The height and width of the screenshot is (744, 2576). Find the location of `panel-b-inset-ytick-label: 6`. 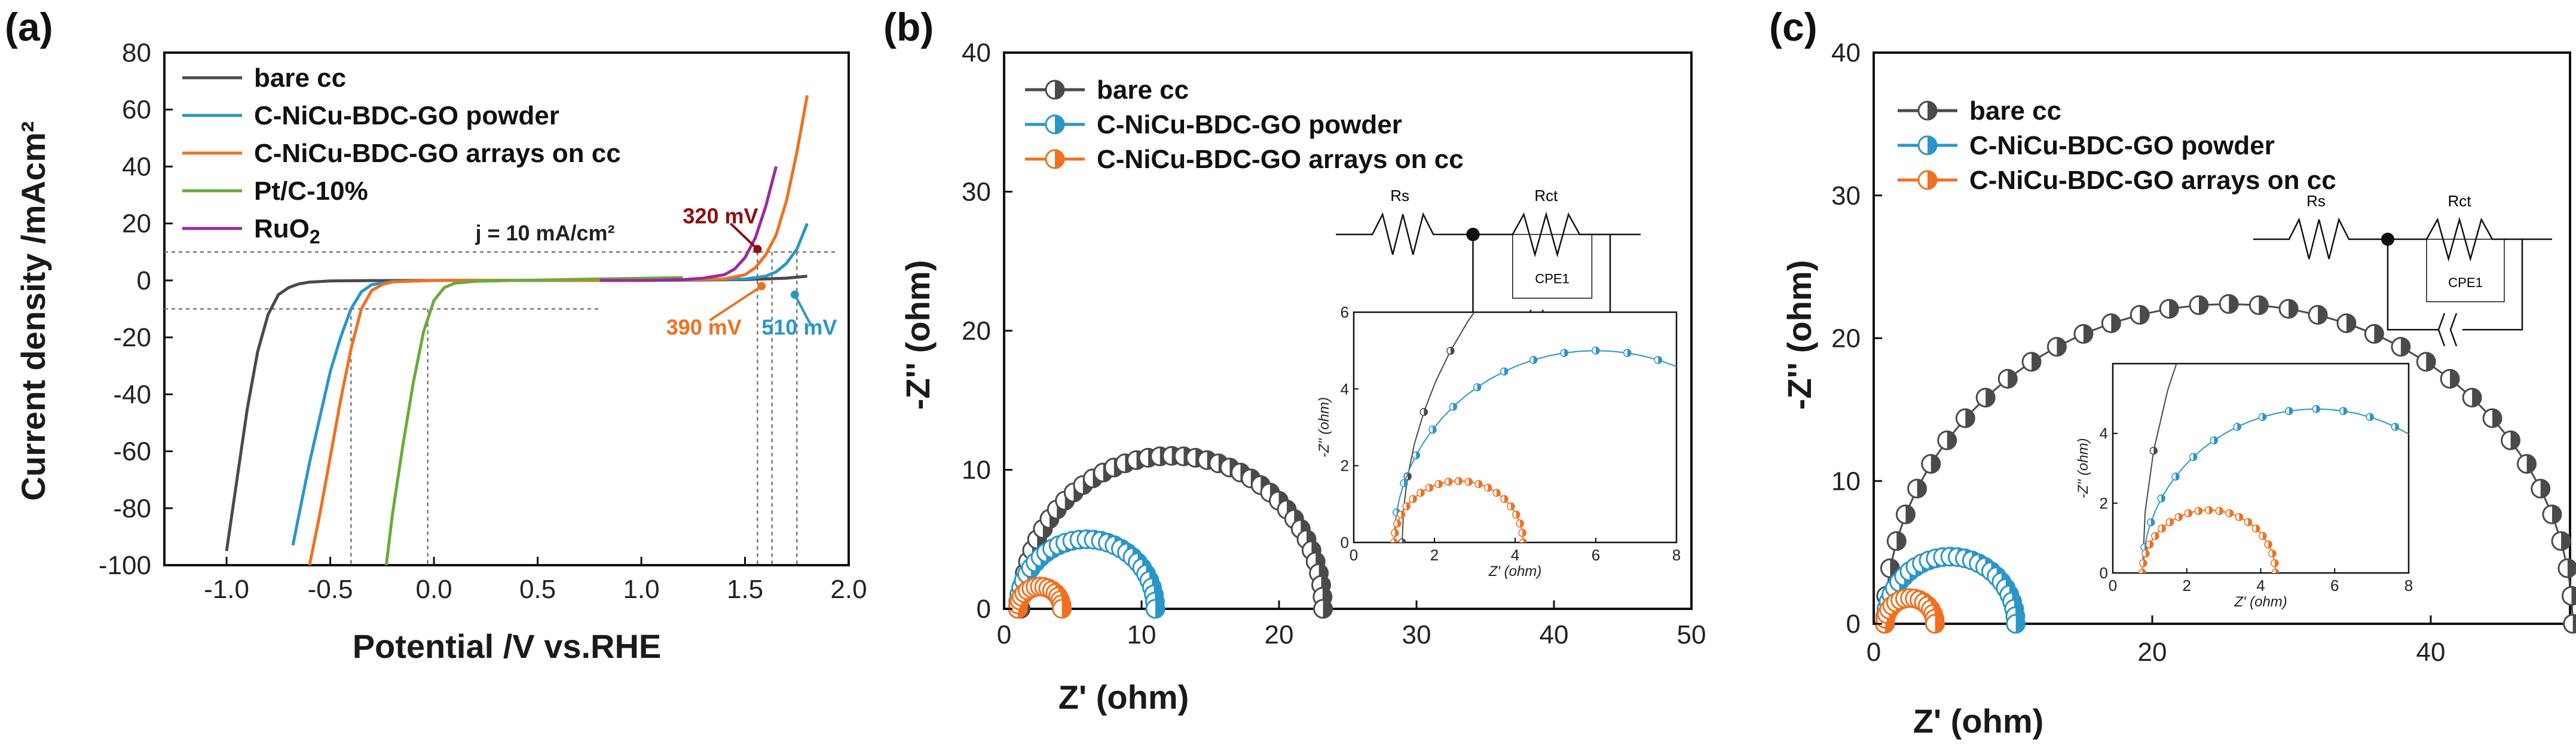

panel-b-inset-ytick-label: 6 is located at coordinates (1345, 312).